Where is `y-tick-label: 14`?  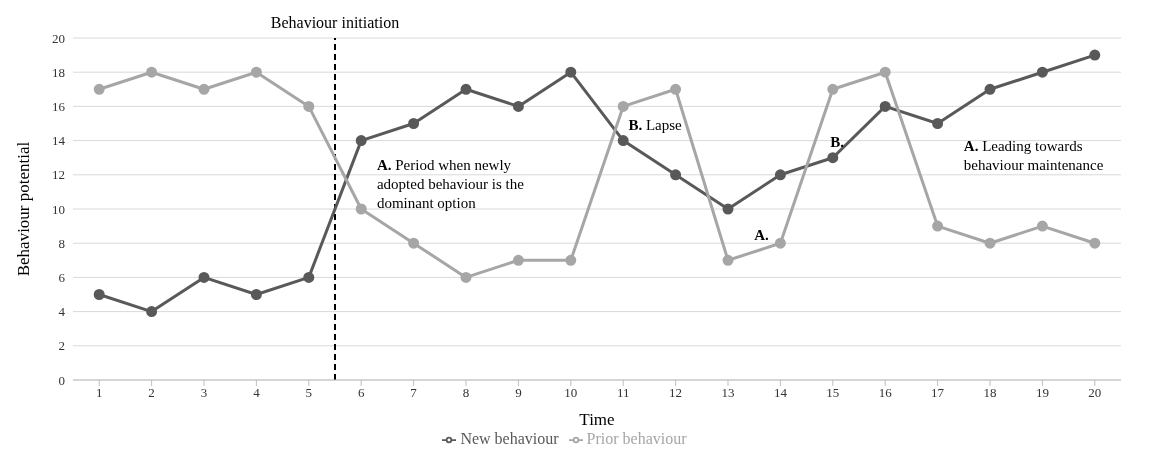
y-tick-label: 14 is located at coordinates (59, 141).